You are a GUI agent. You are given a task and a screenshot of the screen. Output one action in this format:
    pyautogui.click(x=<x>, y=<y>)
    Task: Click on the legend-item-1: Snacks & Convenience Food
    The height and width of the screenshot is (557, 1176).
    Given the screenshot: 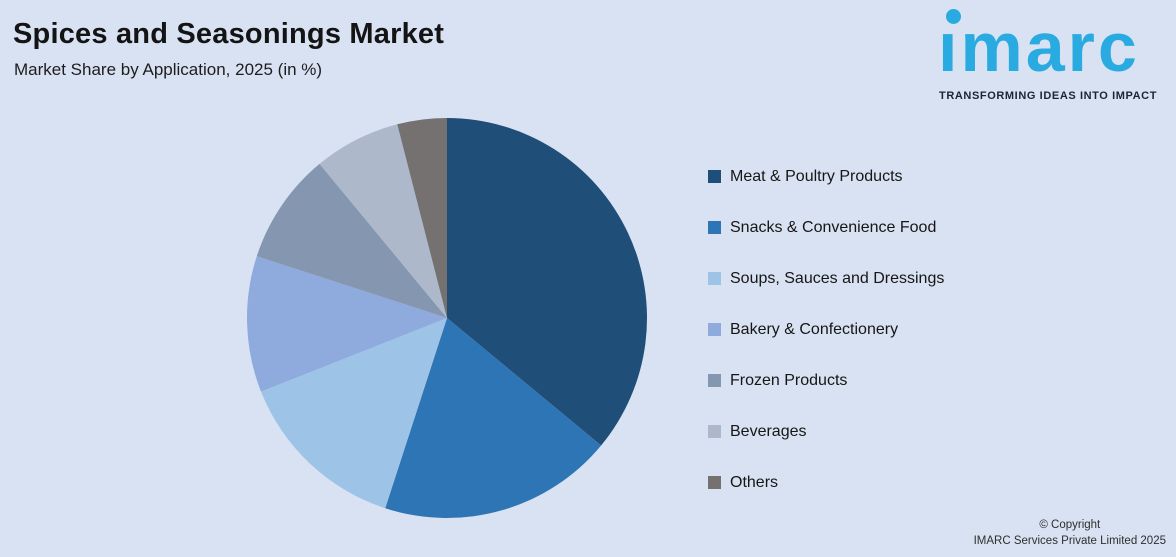 What is the action you would take?
    pyautogui.click(x=826, y=227)
    